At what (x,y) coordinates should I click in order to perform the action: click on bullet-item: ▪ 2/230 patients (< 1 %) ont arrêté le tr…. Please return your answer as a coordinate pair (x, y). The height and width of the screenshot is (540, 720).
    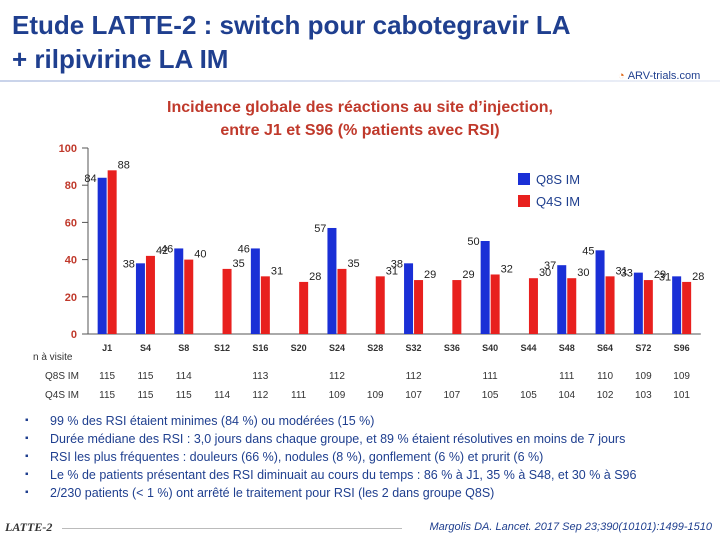
    Looking at the image, I should click on (370, 493).